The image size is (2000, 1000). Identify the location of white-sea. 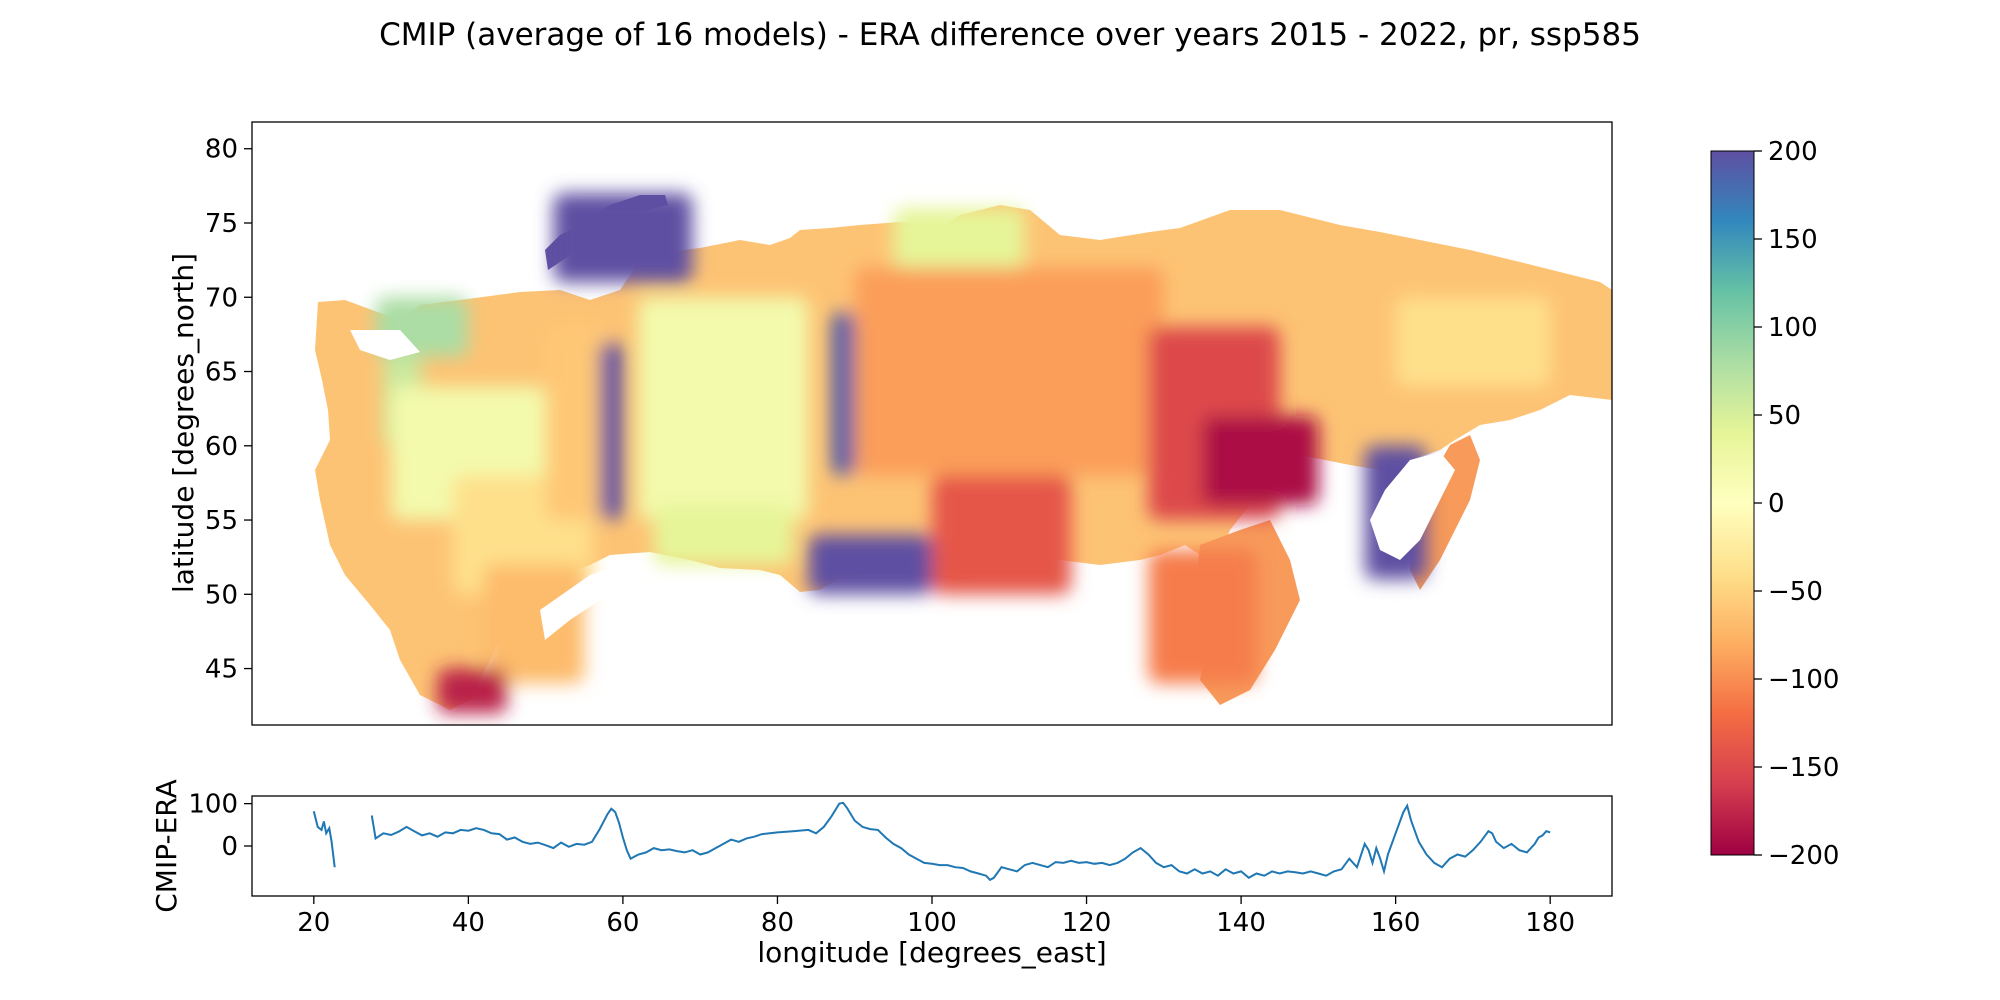
(385, 345).